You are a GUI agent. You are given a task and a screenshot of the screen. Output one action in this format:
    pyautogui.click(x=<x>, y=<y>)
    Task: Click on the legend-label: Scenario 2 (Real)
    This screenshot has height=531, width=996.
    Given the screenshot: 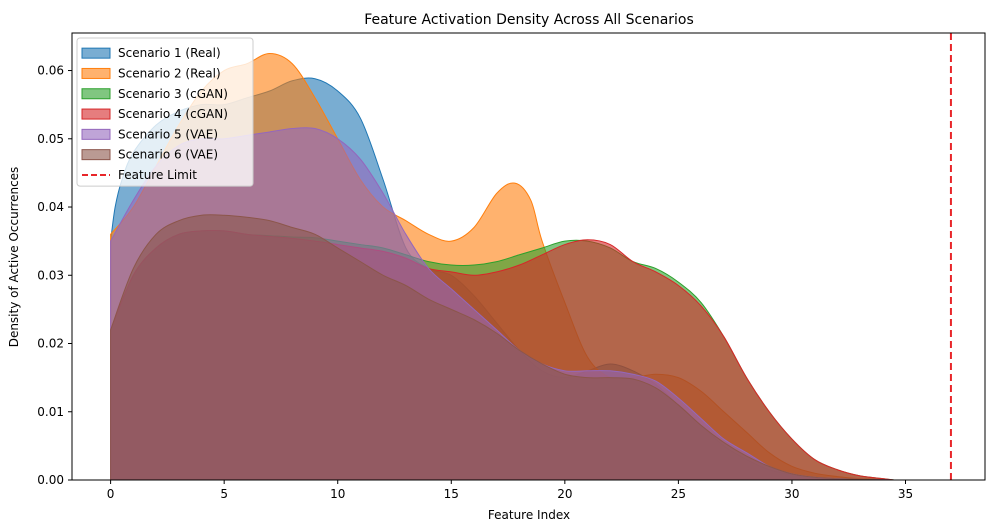 What is the action you would take?
    pyautogui.click(x=169, y=73)
    